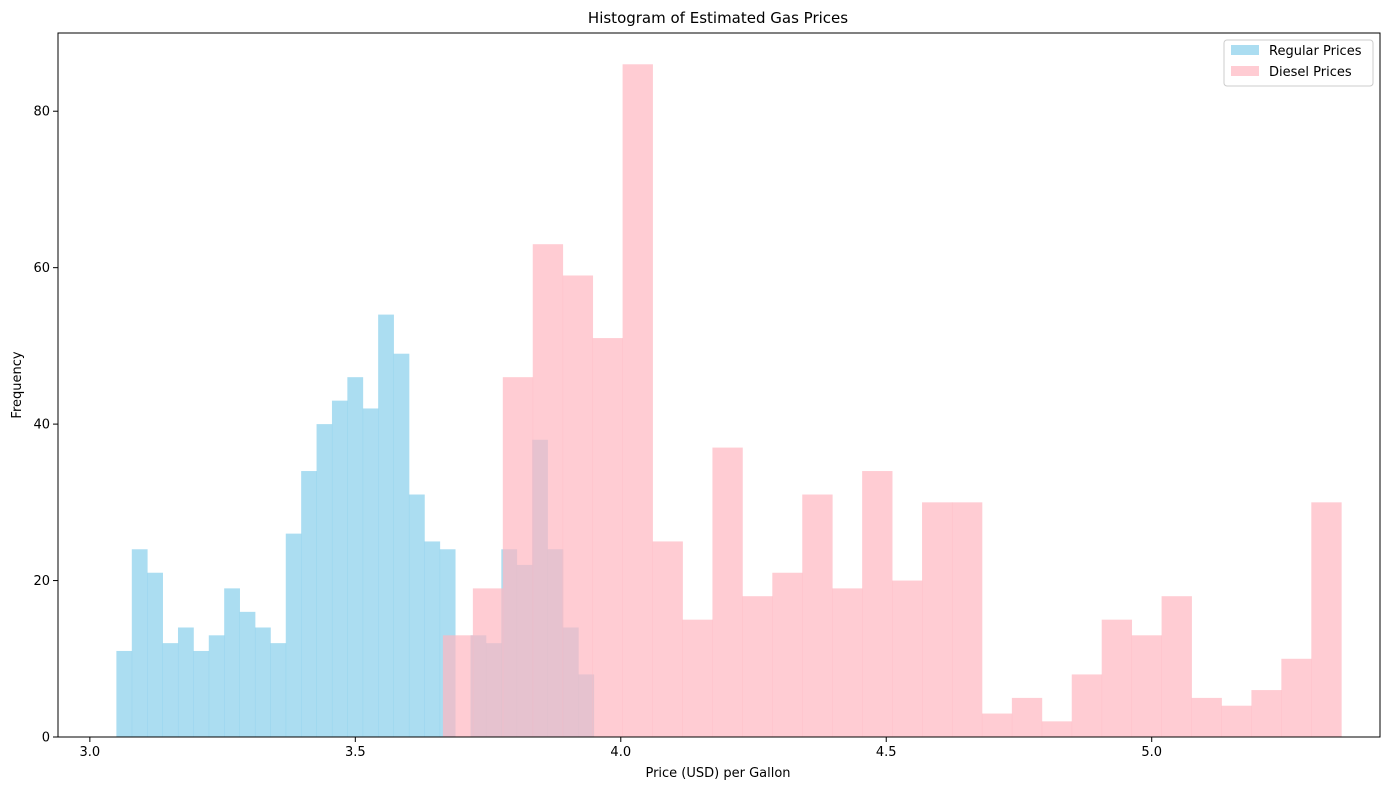  I want to click on legend-label-regular: Regular Prices, so click(1315, 51).